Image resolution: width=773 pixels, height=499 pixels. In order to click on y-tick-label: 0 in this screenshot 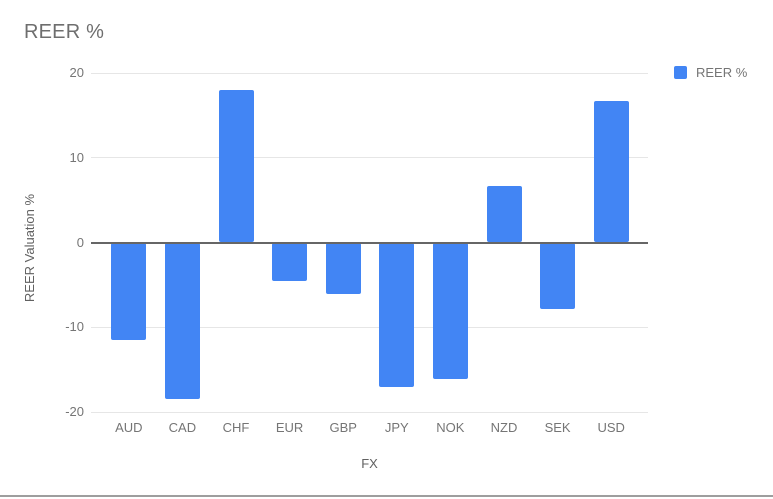, I will do `click(80, 242)`.